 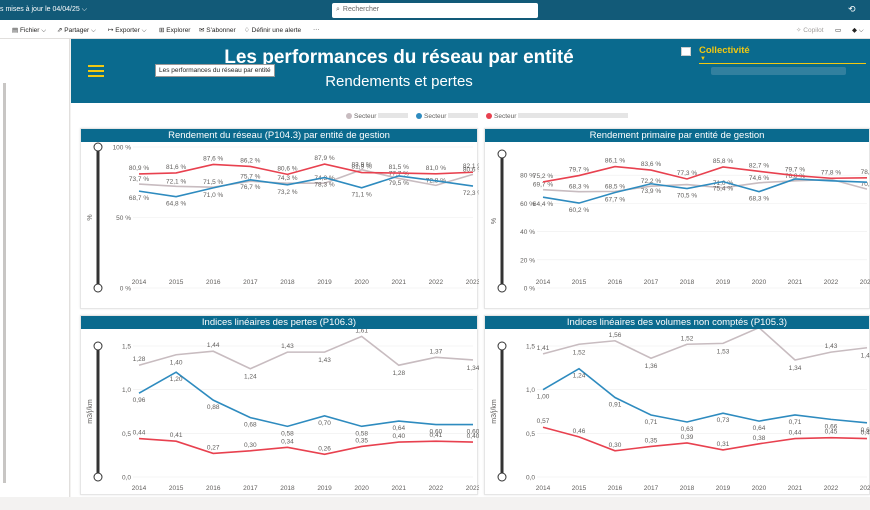 I want to click on chart-legend: Secteur Secteur Secteur, so click(x=470, y=117).